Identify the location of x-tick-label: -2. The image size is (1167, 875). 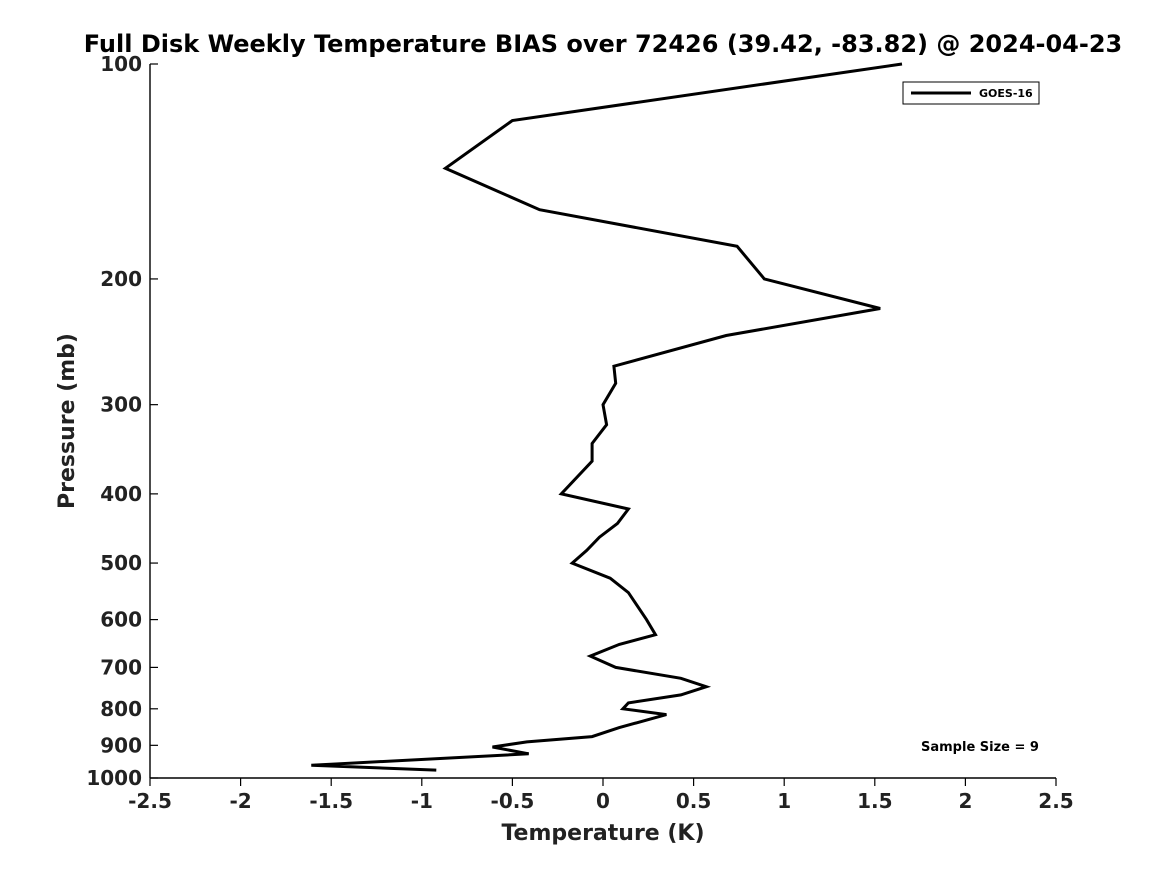
(240, 801).